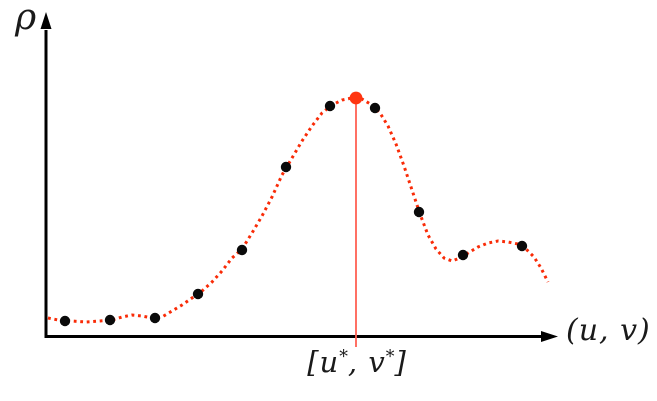 The image size is (657, 401). Describe the element at coordinates (323, 362) in the screenshot. I see `peak-label-open: [u` at that location.